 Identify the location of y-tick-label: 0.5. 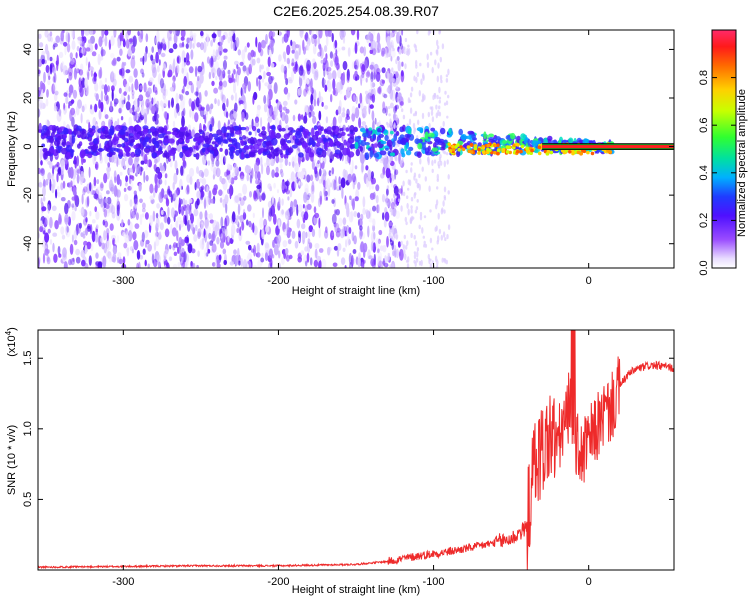
(28, 499).